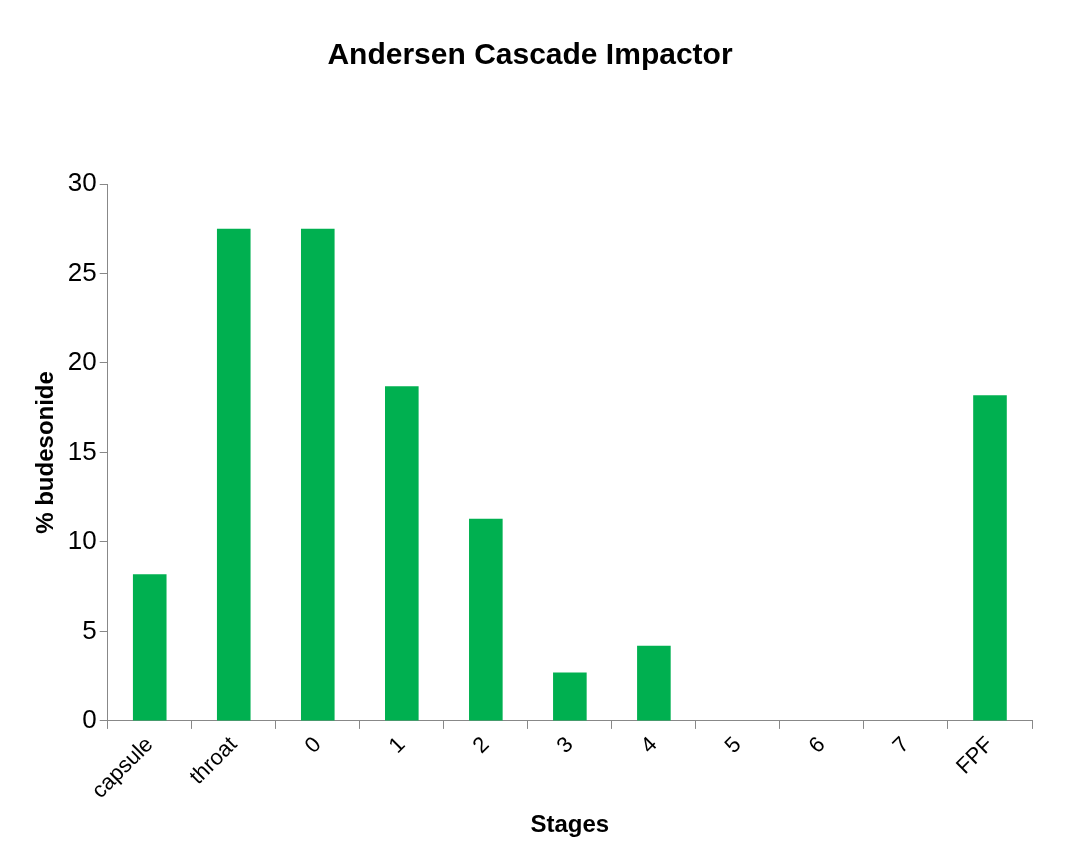 This screenshot has height=857, width=1070. Describe the element at coordinates (648, 744) in the screenshot. I see `x-tick-label: 4` at that location.